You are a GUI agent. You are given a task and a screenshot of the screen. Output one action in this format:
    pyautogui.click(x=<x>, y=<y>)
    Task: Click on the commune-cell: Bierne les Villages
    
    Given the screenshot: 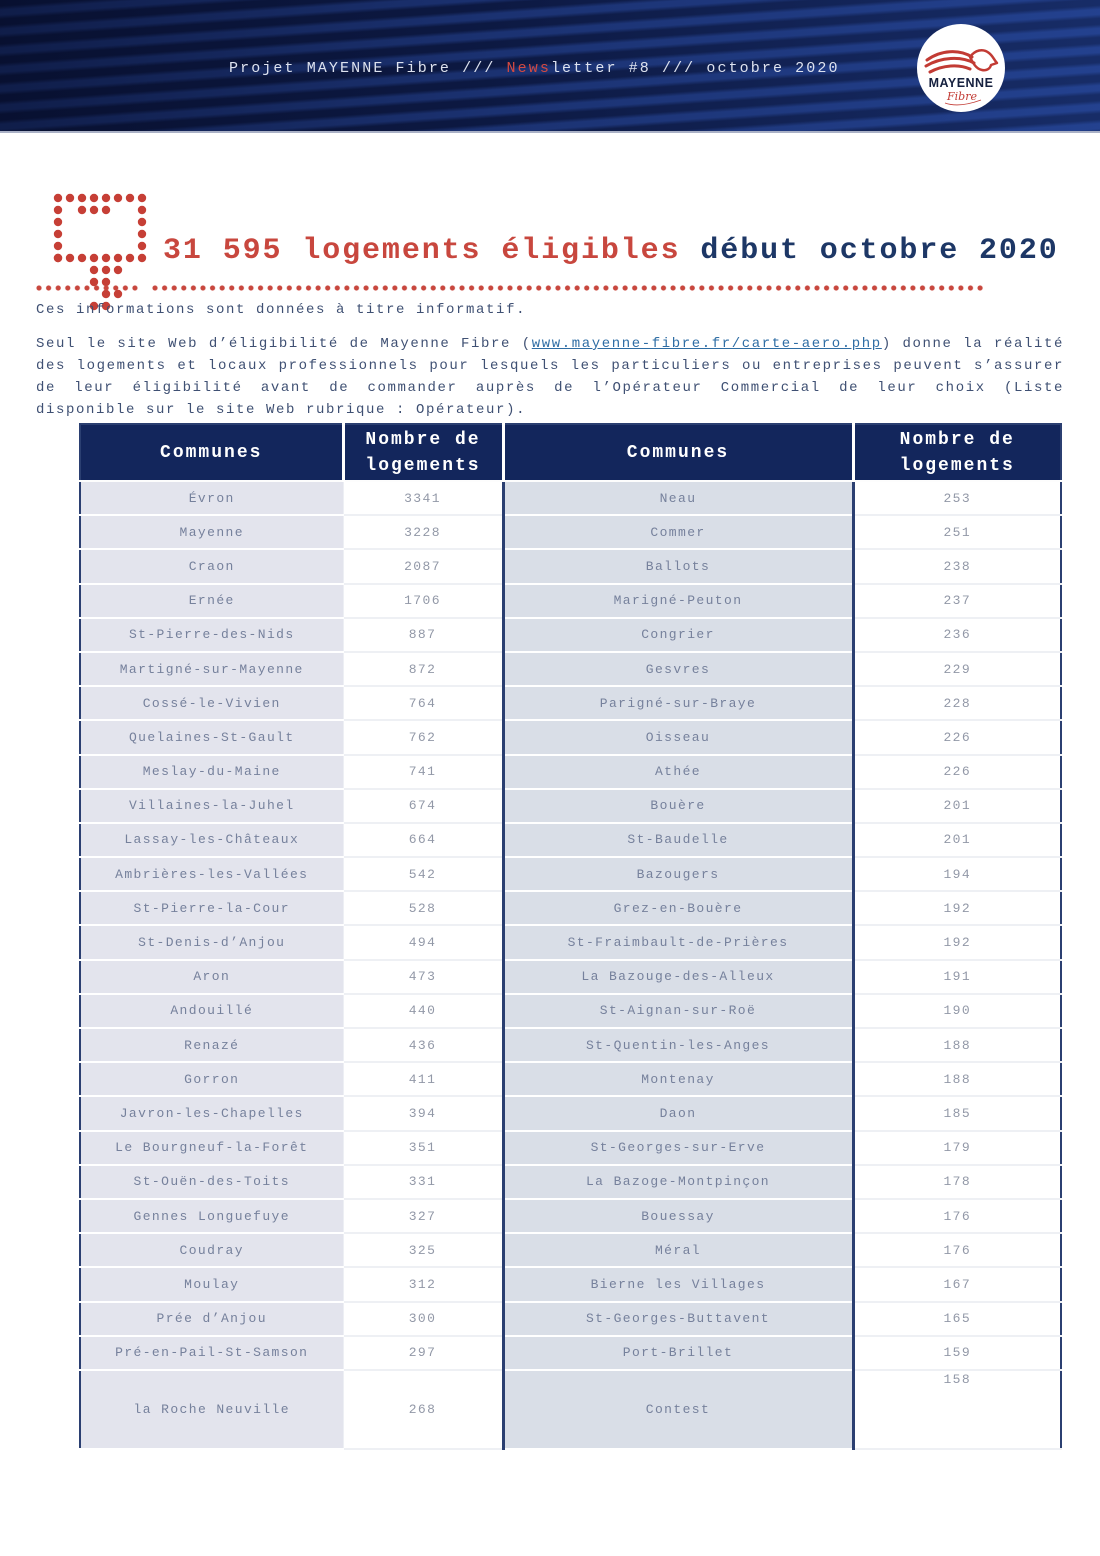 What is the action you would take?
    pyautogui.click(x=679, y=1285)
    